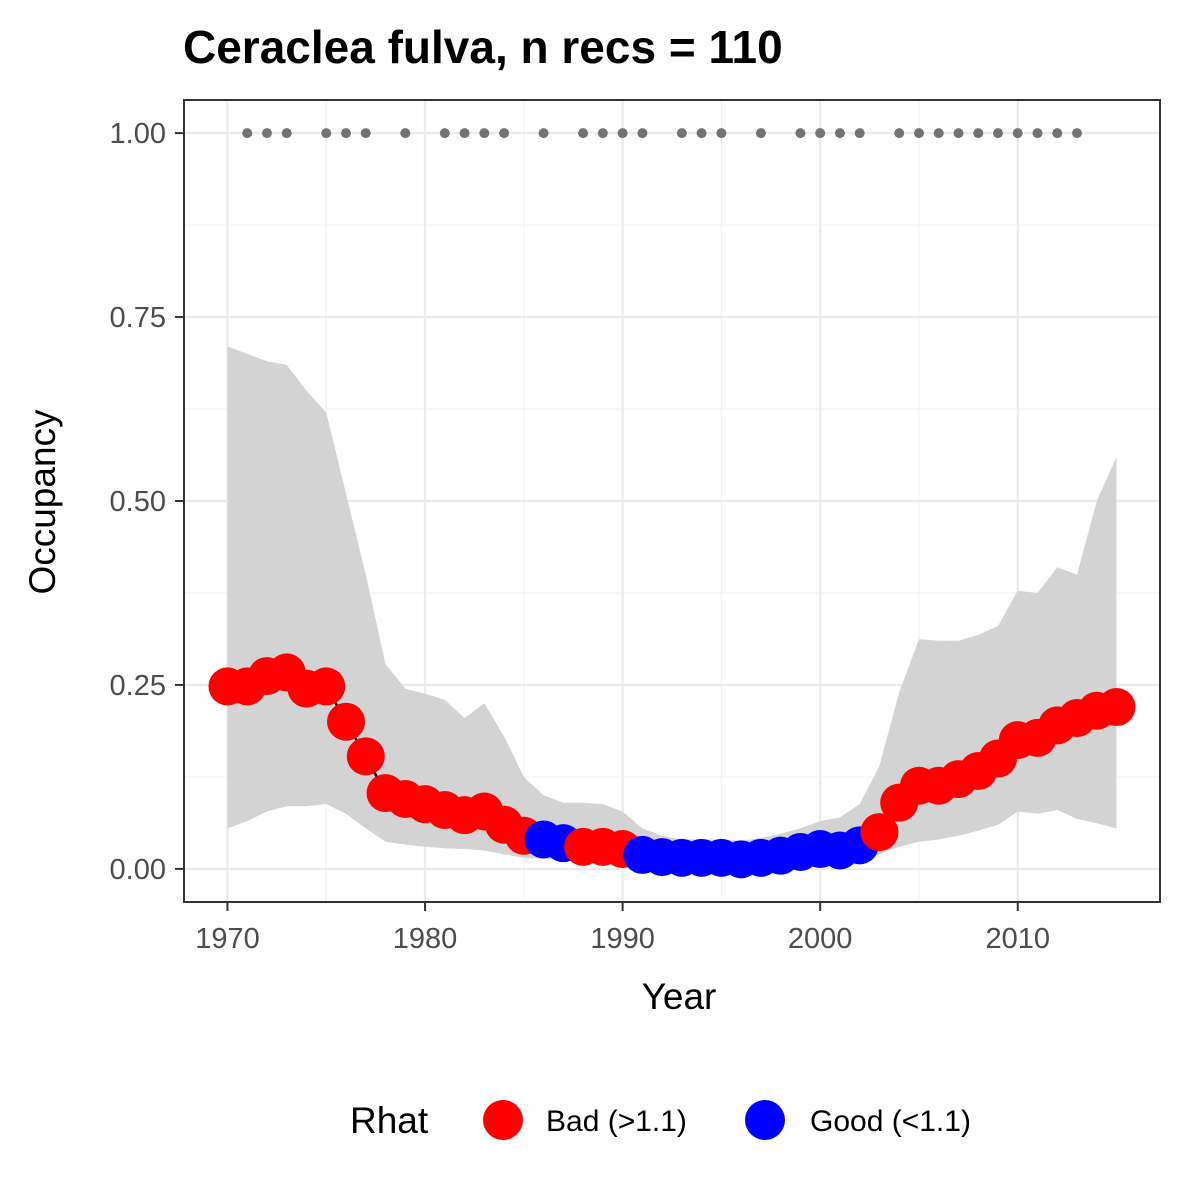 Image resolution: width=1200 pixels, height=1200 pixels. I want to click on x-tick-label: 2000, so click(820, 939).